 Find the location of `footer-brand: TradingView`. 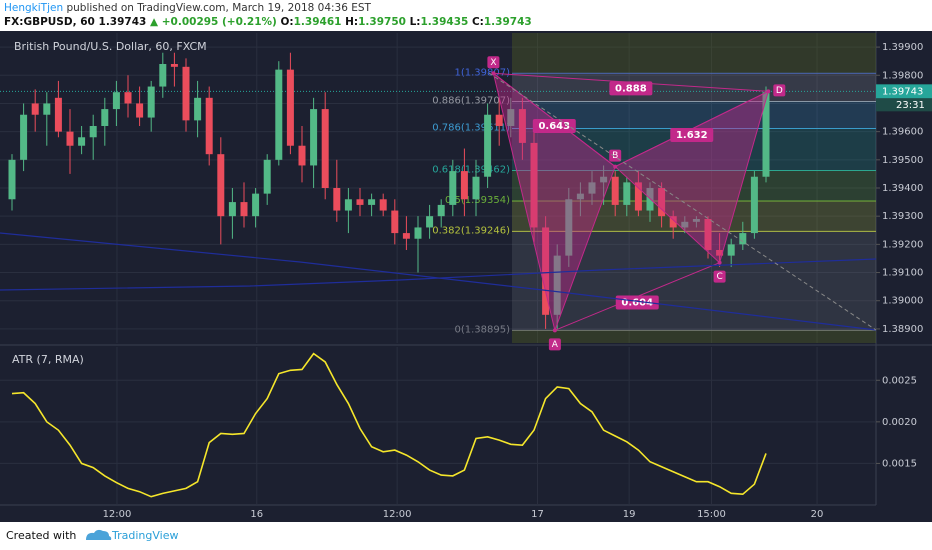

footer-brand: TradingView is located at coordinates (144, 535).